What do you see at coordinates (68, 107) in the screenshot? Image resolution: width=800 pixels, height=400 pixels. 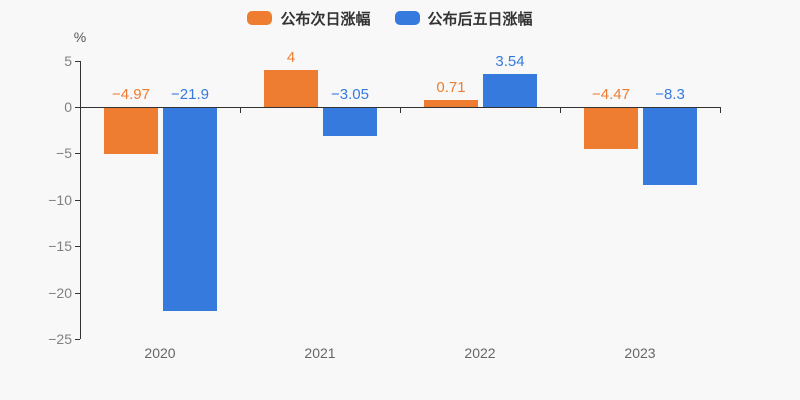 I see `y-axis-tick-label: 0` at bounding box center [68, 107].